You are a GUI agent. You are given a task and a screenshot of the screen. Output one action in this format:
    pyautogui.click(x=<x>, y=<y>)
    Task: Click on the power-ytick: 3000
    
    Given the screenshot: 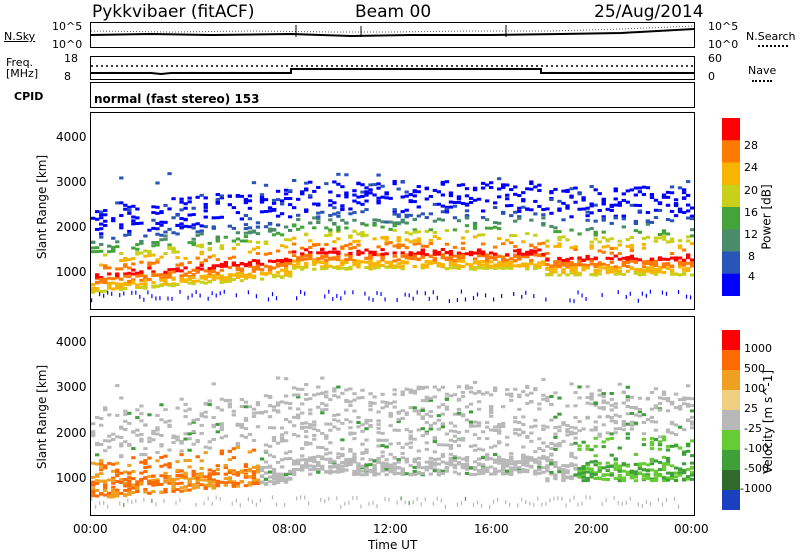 What is the action you would take?
    pyautogui.click(x=71, y=182)
    